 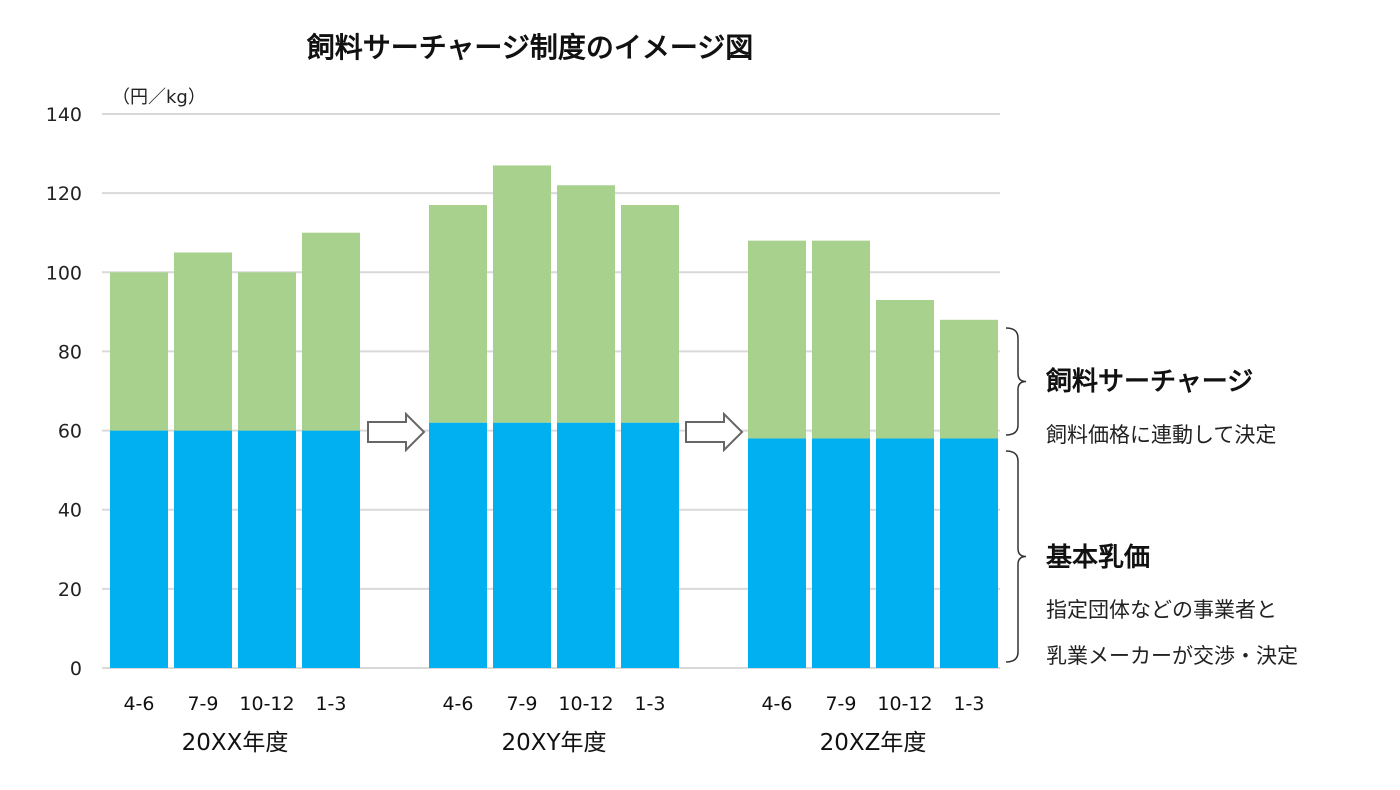 I want to click on group-label: 20XY年度, so click(x=553, y=743).